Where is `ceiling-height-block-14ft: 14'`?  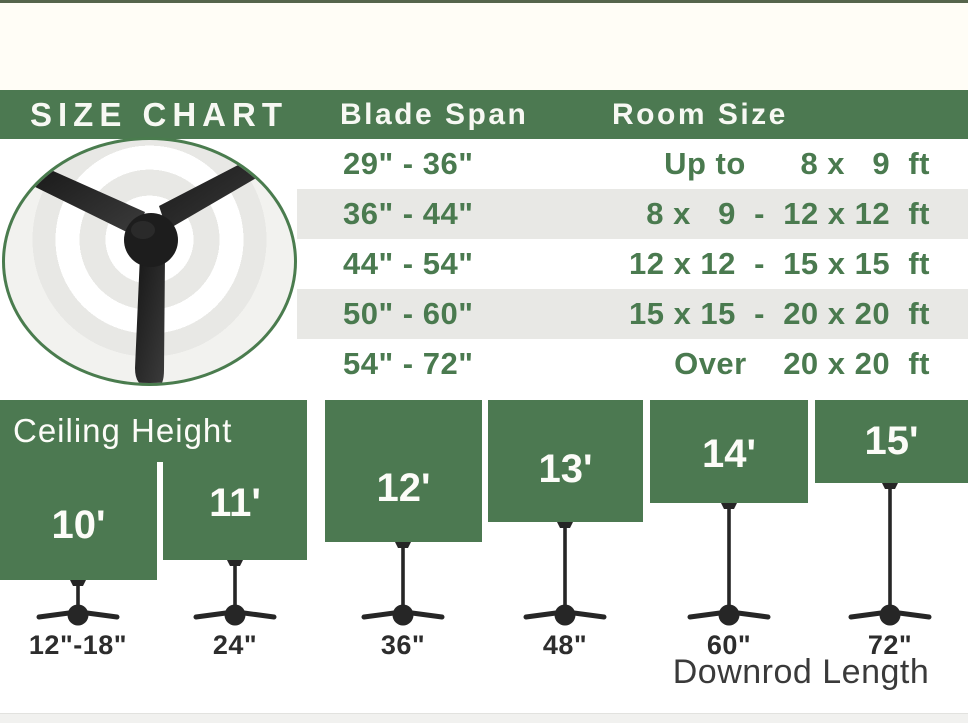 ceiling-height-block-14ft: 14' is located at coordinates (729, 451).